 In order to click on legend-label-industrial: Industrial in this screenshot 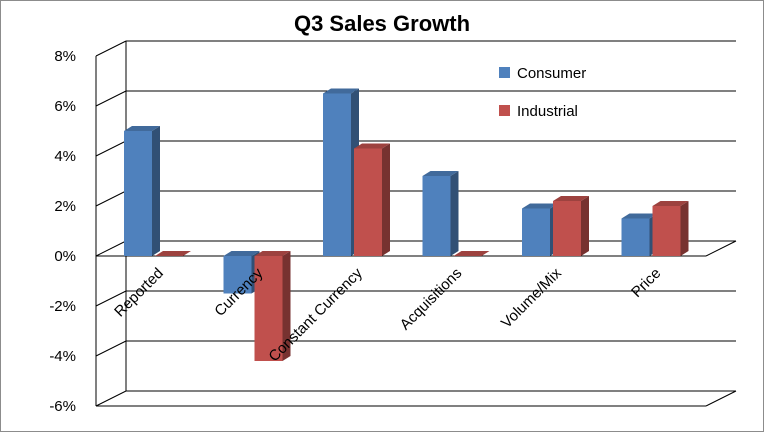, I will do `click(547, 111)`.